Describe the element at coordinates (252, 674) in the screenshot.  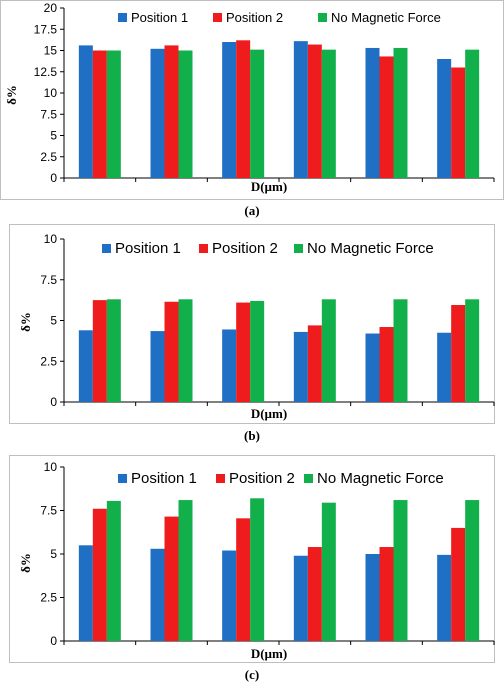
I see `caption-c: (c)` at that location.